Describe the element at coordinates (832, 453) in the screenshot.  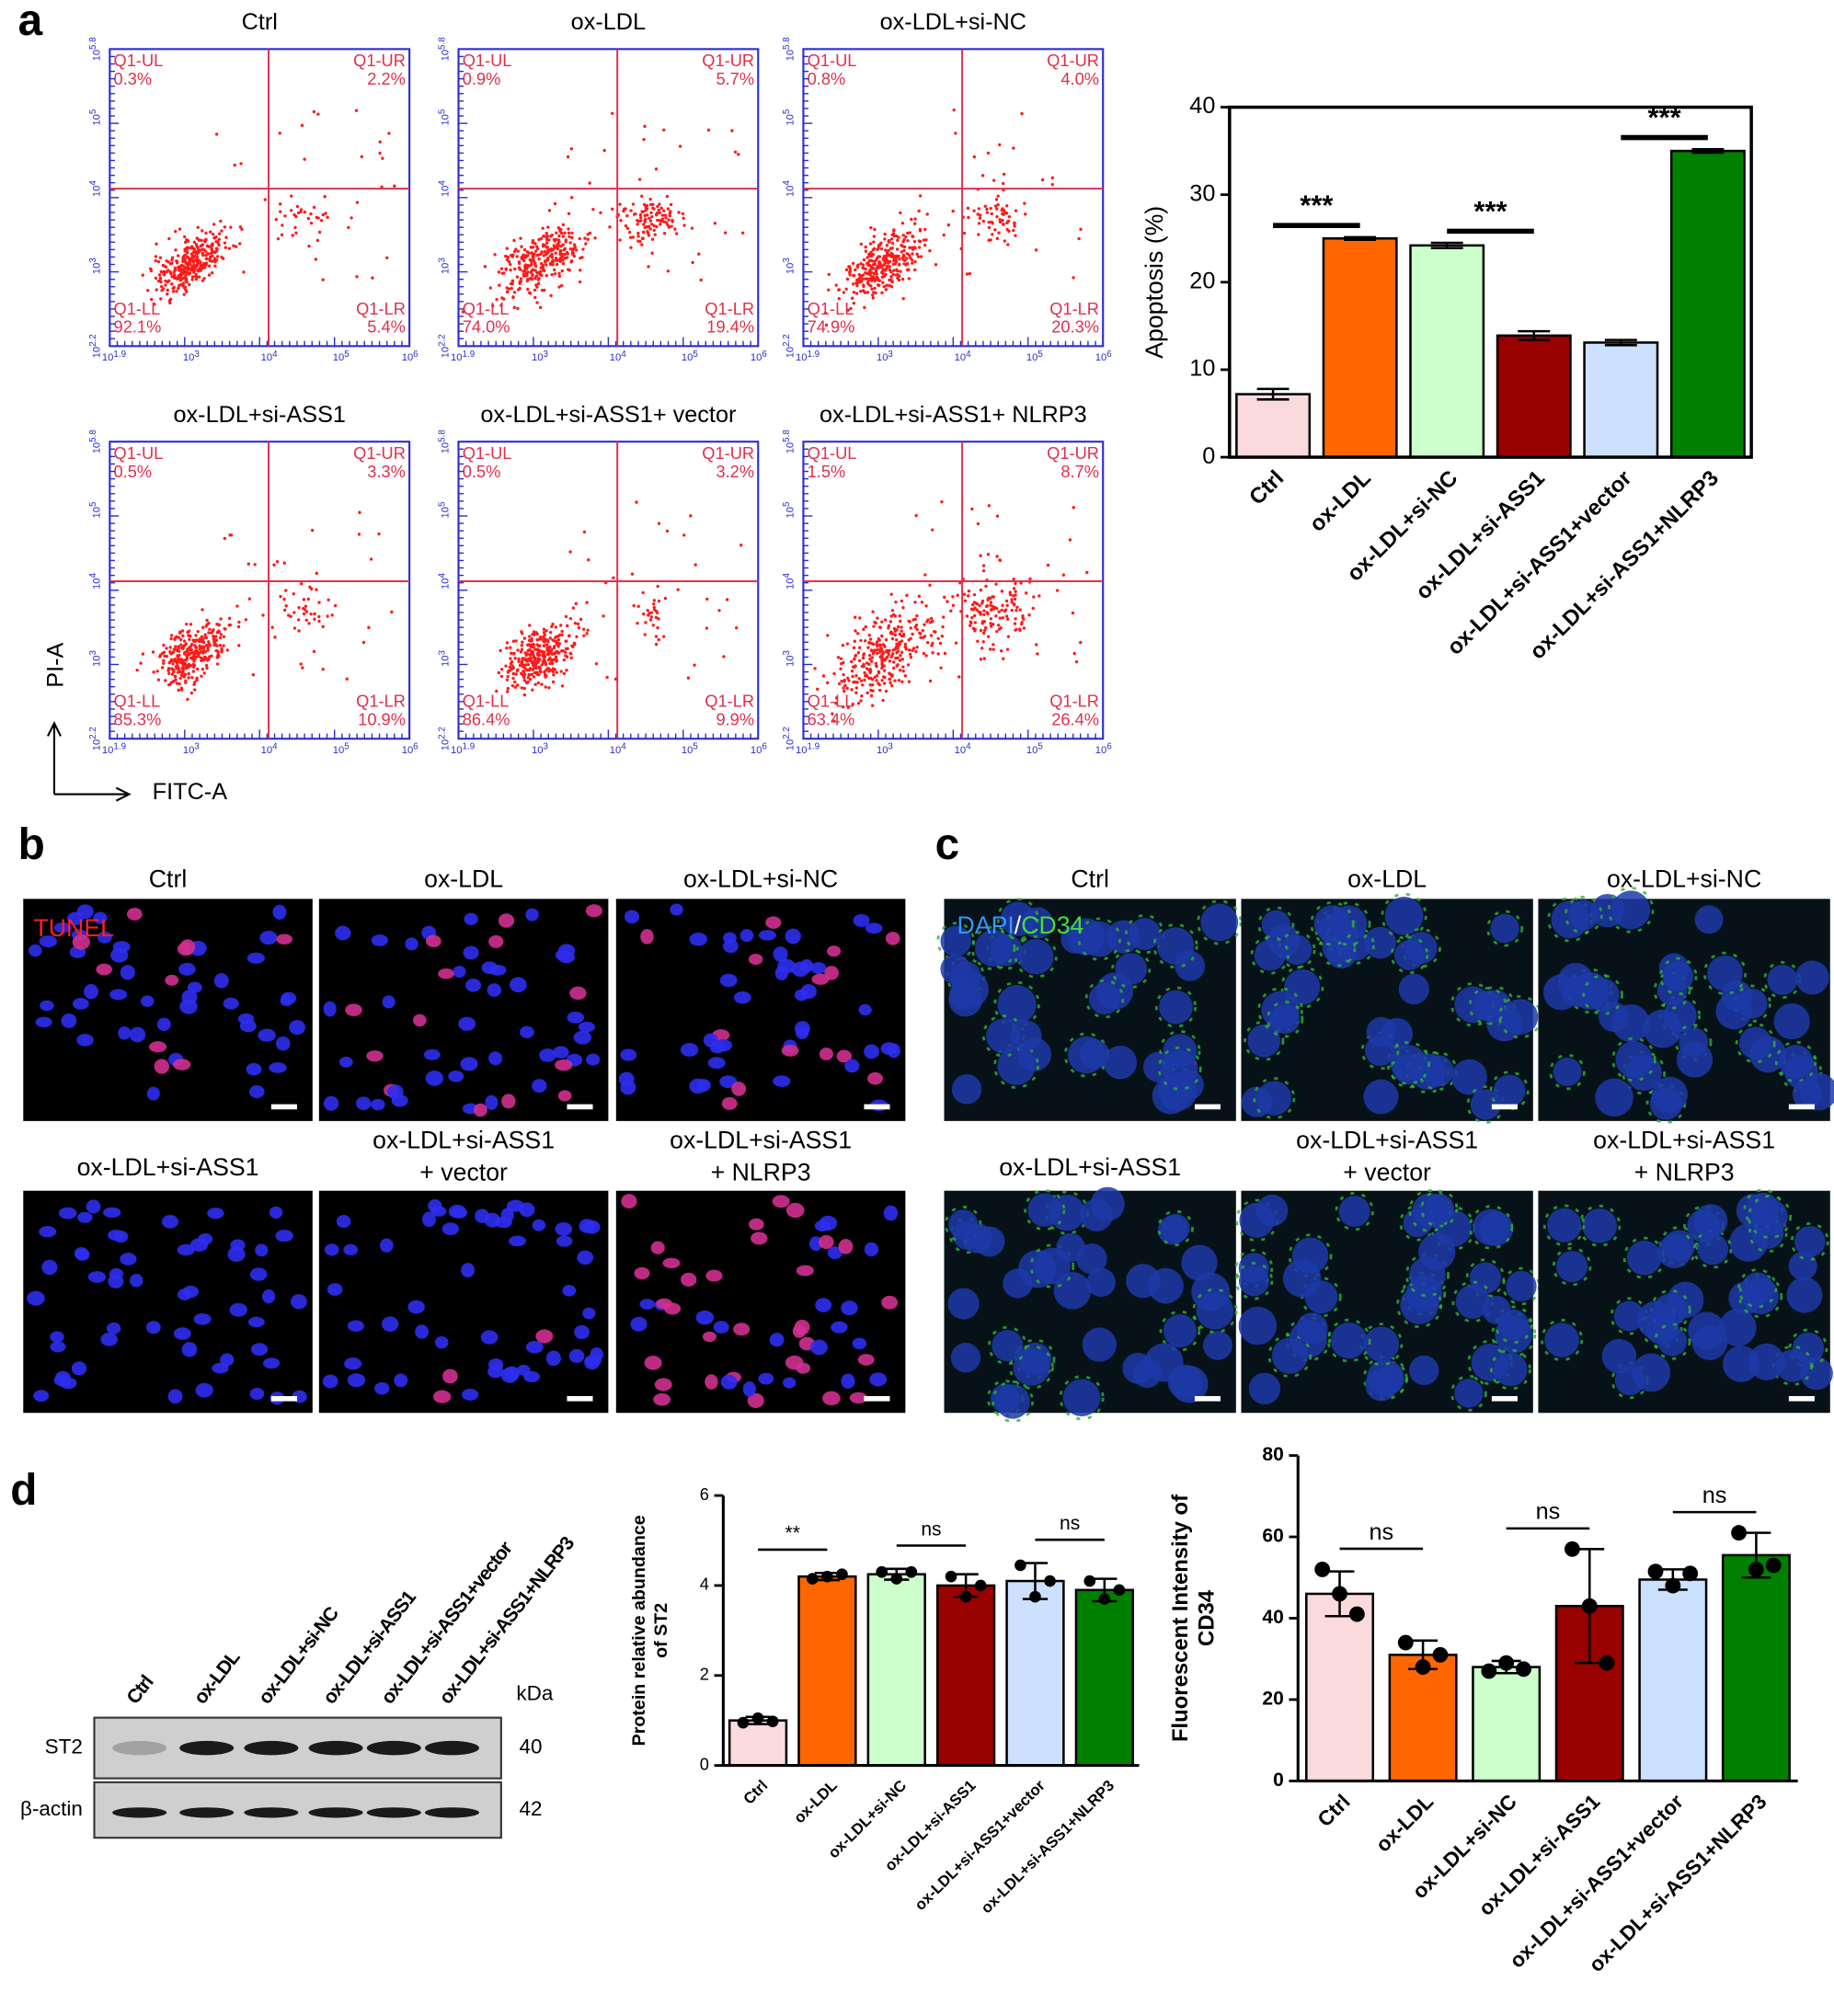
I see `quadrant-name: Q1-UL` at that location.